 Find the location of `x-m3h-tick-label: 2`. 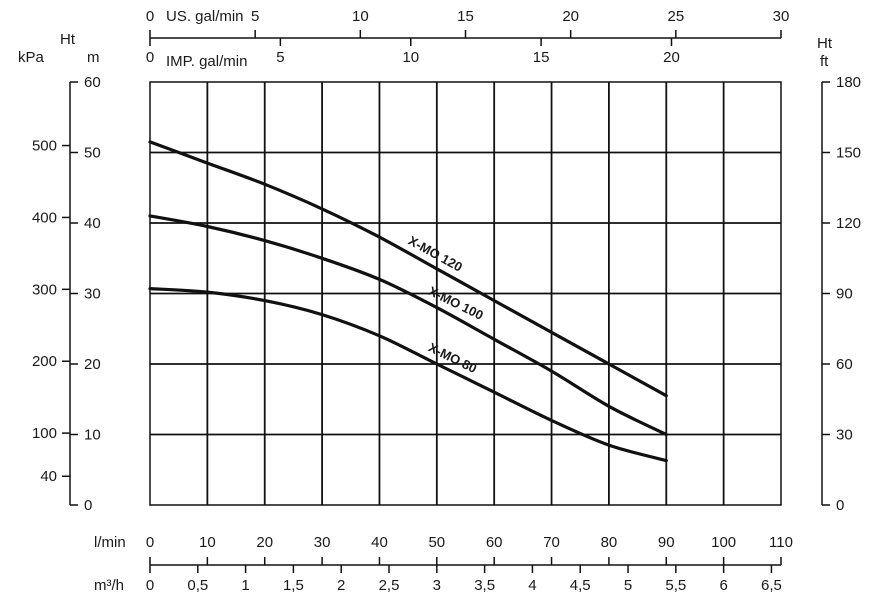

x-m3h-tick-label: 2 is located at coordinates (341, 585).